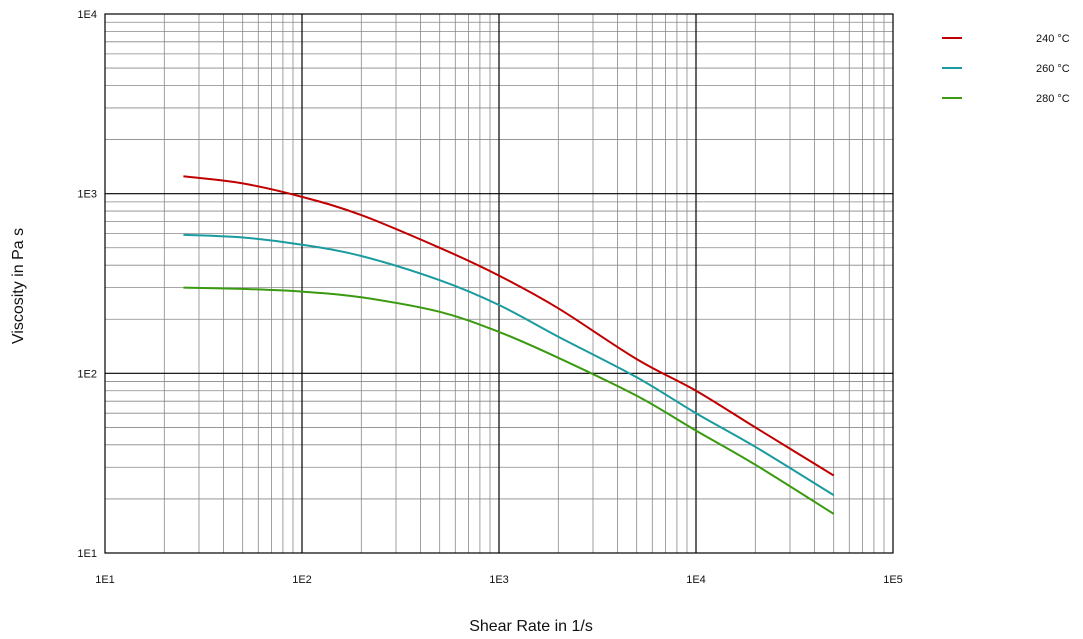 The height and width of the screenshot is (639, 1083). I want to click on x-tick-labels: 1E1 1E2 1E3 1E4 1E5, so click(499, 580).